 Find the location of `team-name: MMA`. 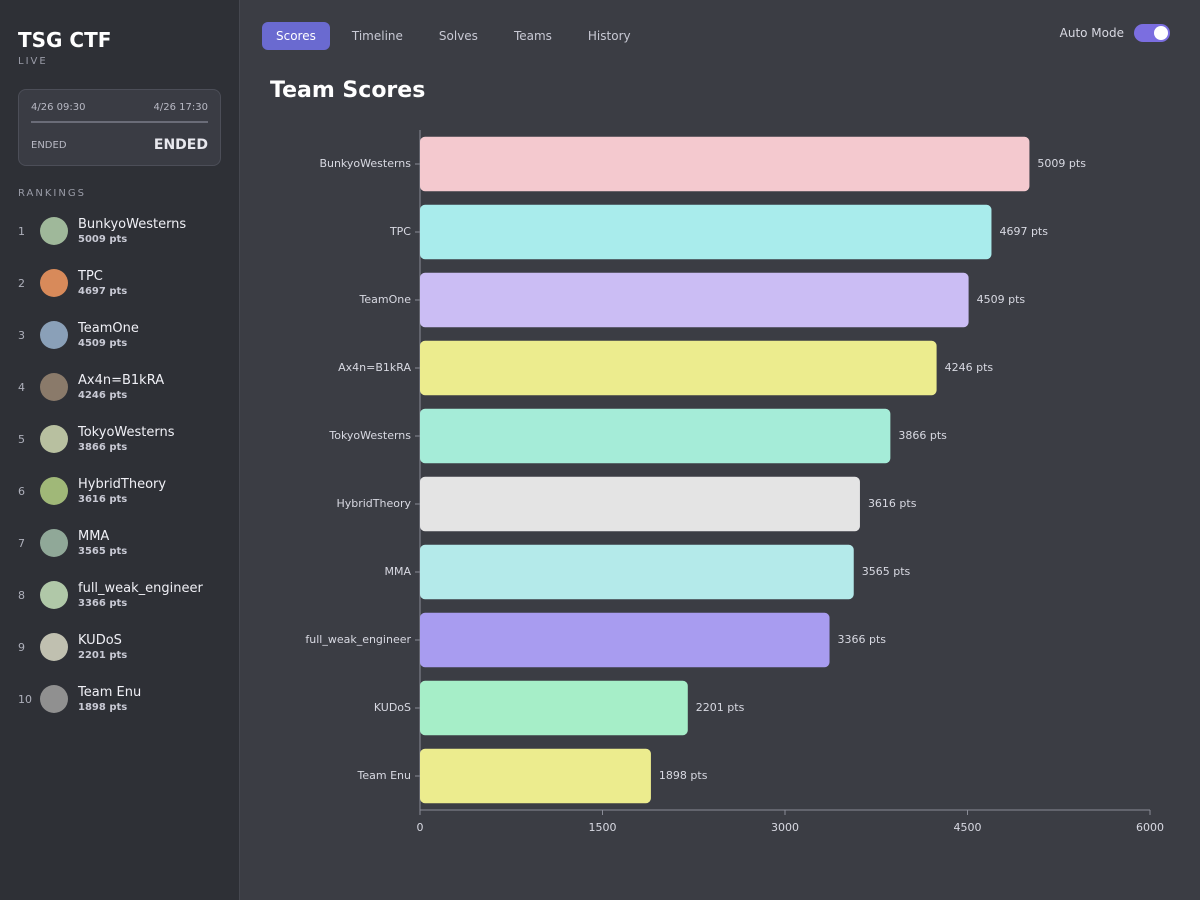

team-name: MMA is located at coordinates (94, 536).